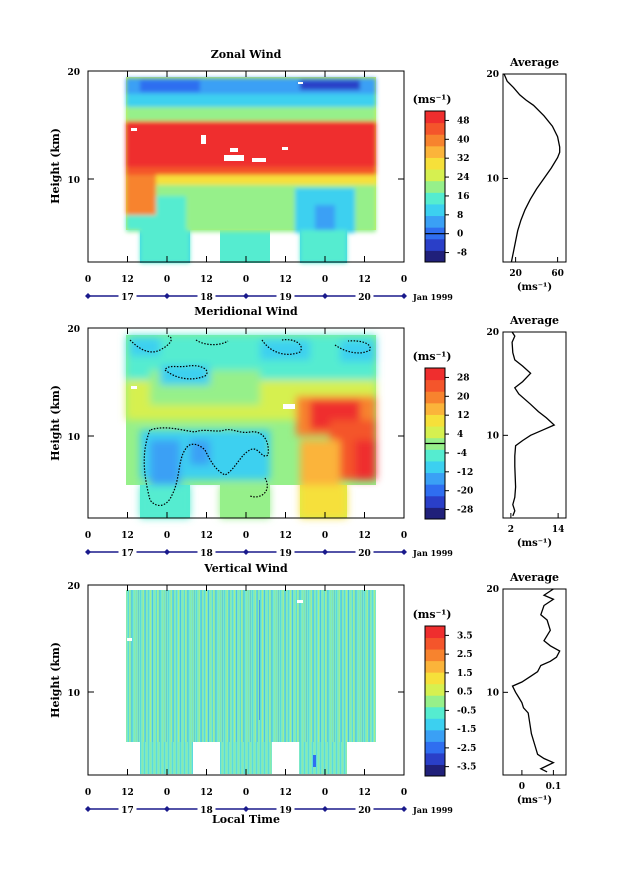 Image resolution: width=619 pixels, height=873 pixels. Describe the element at coordinates (534, 543) in the screenshot. I see `profile-x-label: (ms⁻¹)` at that location.